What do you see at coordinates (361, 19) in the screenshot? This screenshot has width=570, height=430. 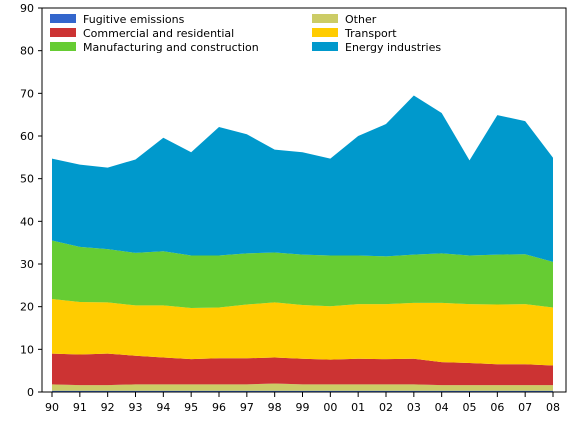 I see `legend-label-other: Other` at bounding box center [361, 19].